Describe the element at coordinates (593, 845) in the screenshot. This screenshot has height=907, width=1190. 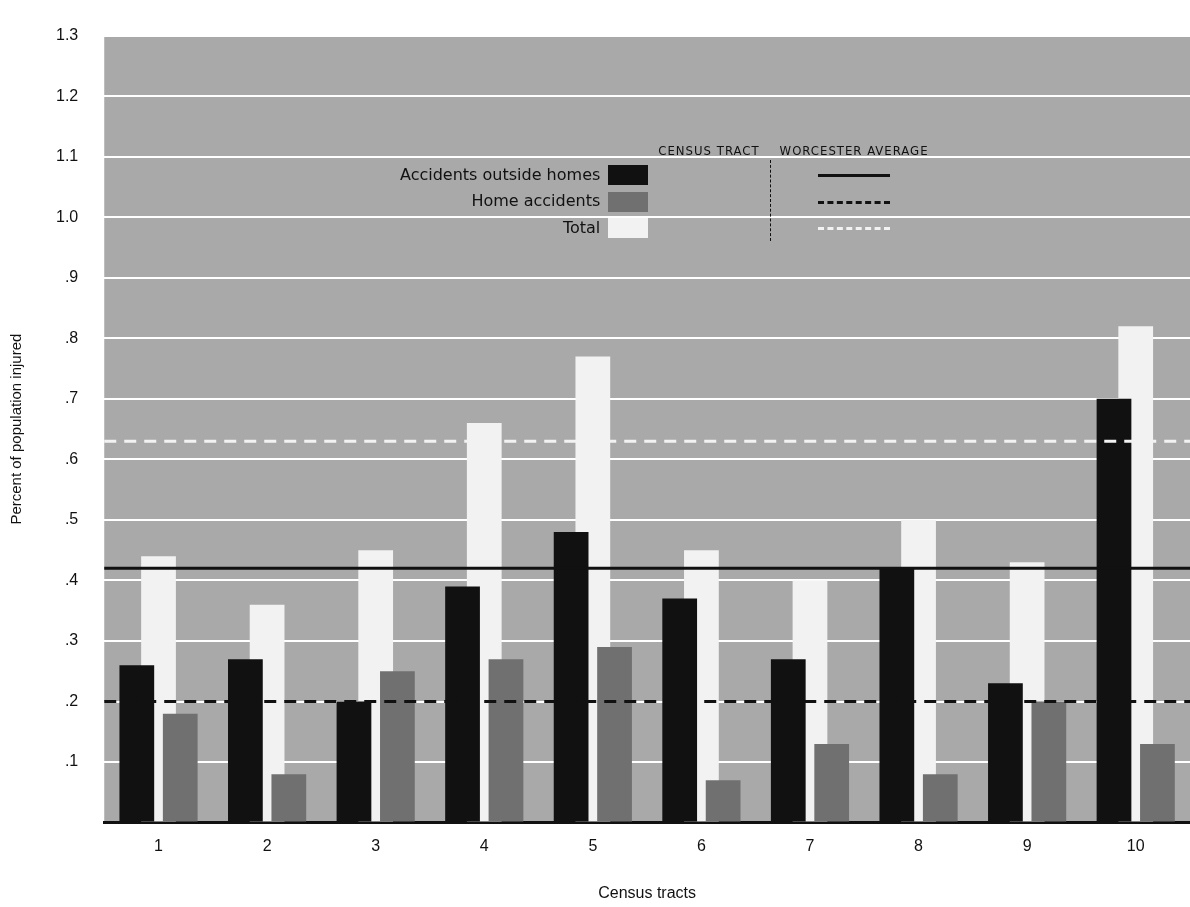
I see `x-tick-label: 5` at that location.